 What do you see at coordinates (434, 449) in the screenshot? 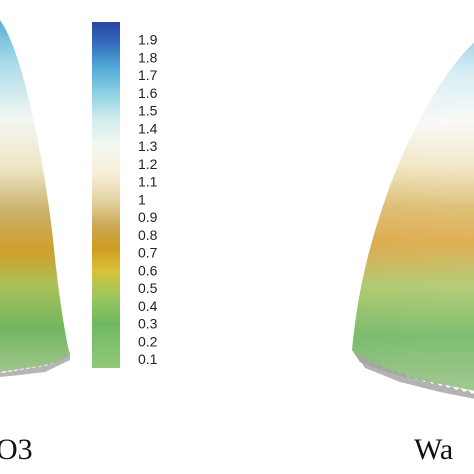
I see `panel-label-right: Wa` at bounding box center [434, 449].